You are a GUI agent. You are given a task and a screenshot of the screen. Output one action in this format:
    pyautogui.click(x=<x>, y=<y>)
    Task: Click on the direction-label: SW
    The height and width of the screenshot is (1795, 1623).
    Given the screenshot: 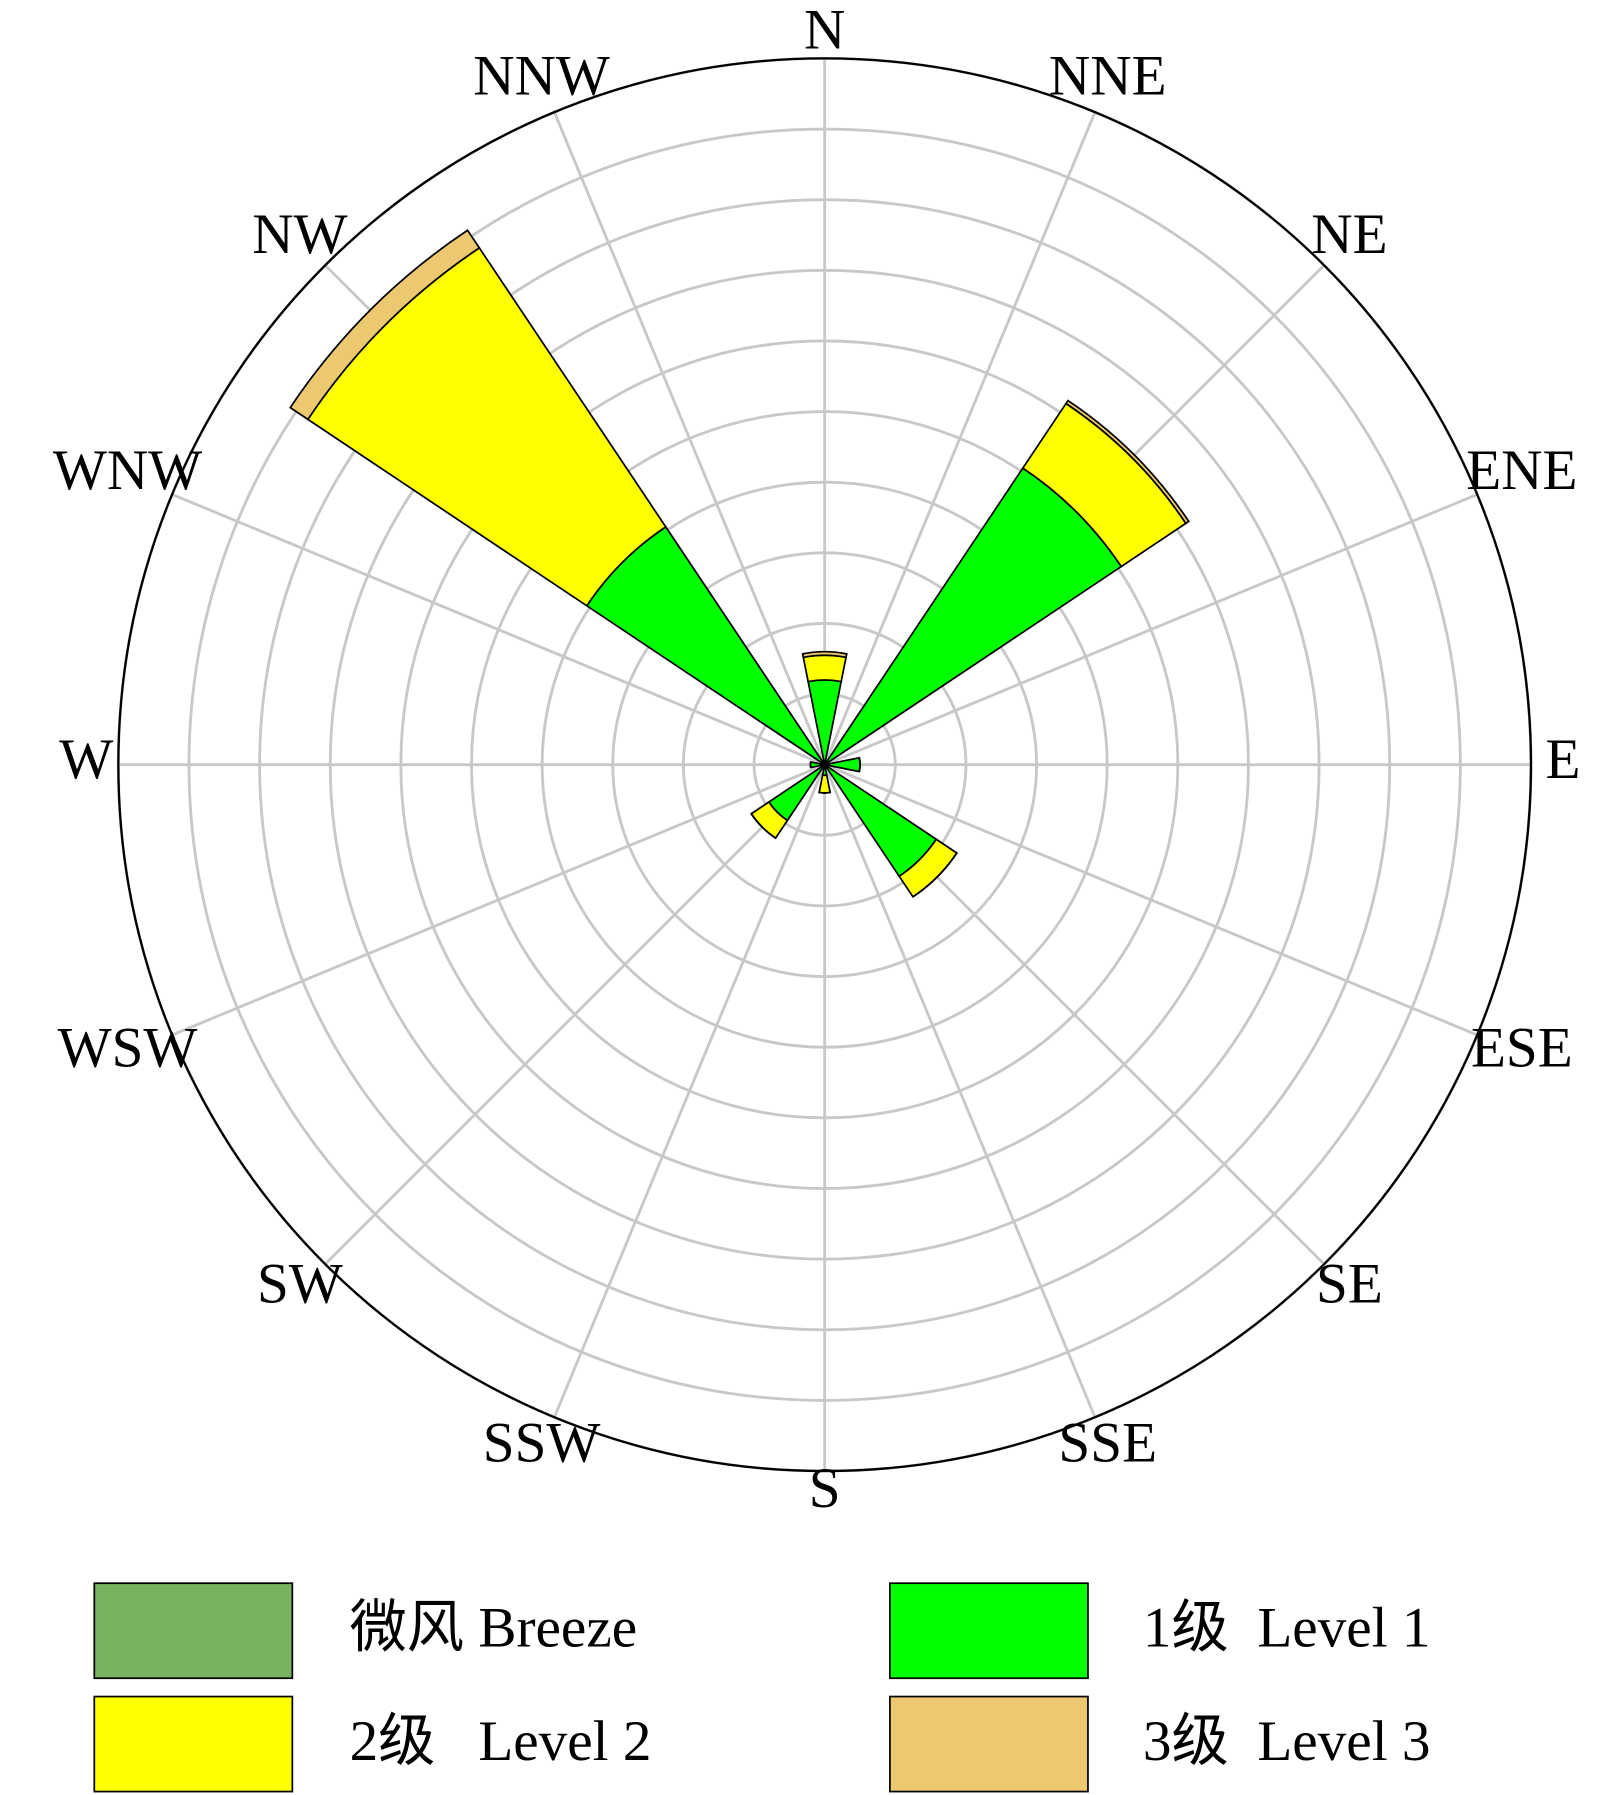 What is the action you would take?
    pyautogui.click(x=300, y=1284)
    